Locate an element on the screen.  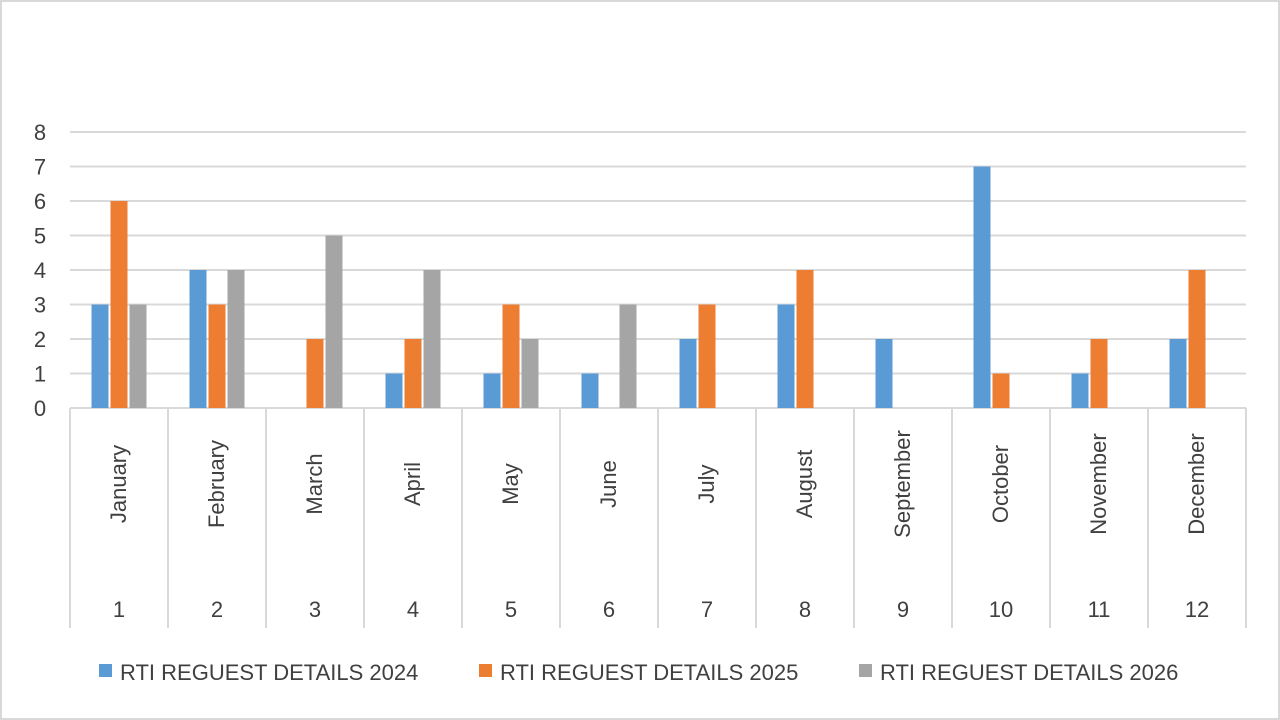
category-number-label: 8 is located at coordinates (805, 609).